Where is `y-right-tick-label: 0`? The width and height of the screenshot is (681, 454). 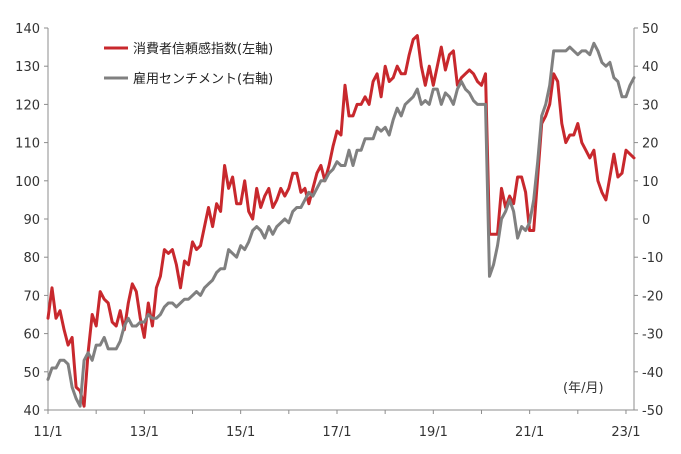 y-right-tick-label: 0 is located at coordinates (646, 220).